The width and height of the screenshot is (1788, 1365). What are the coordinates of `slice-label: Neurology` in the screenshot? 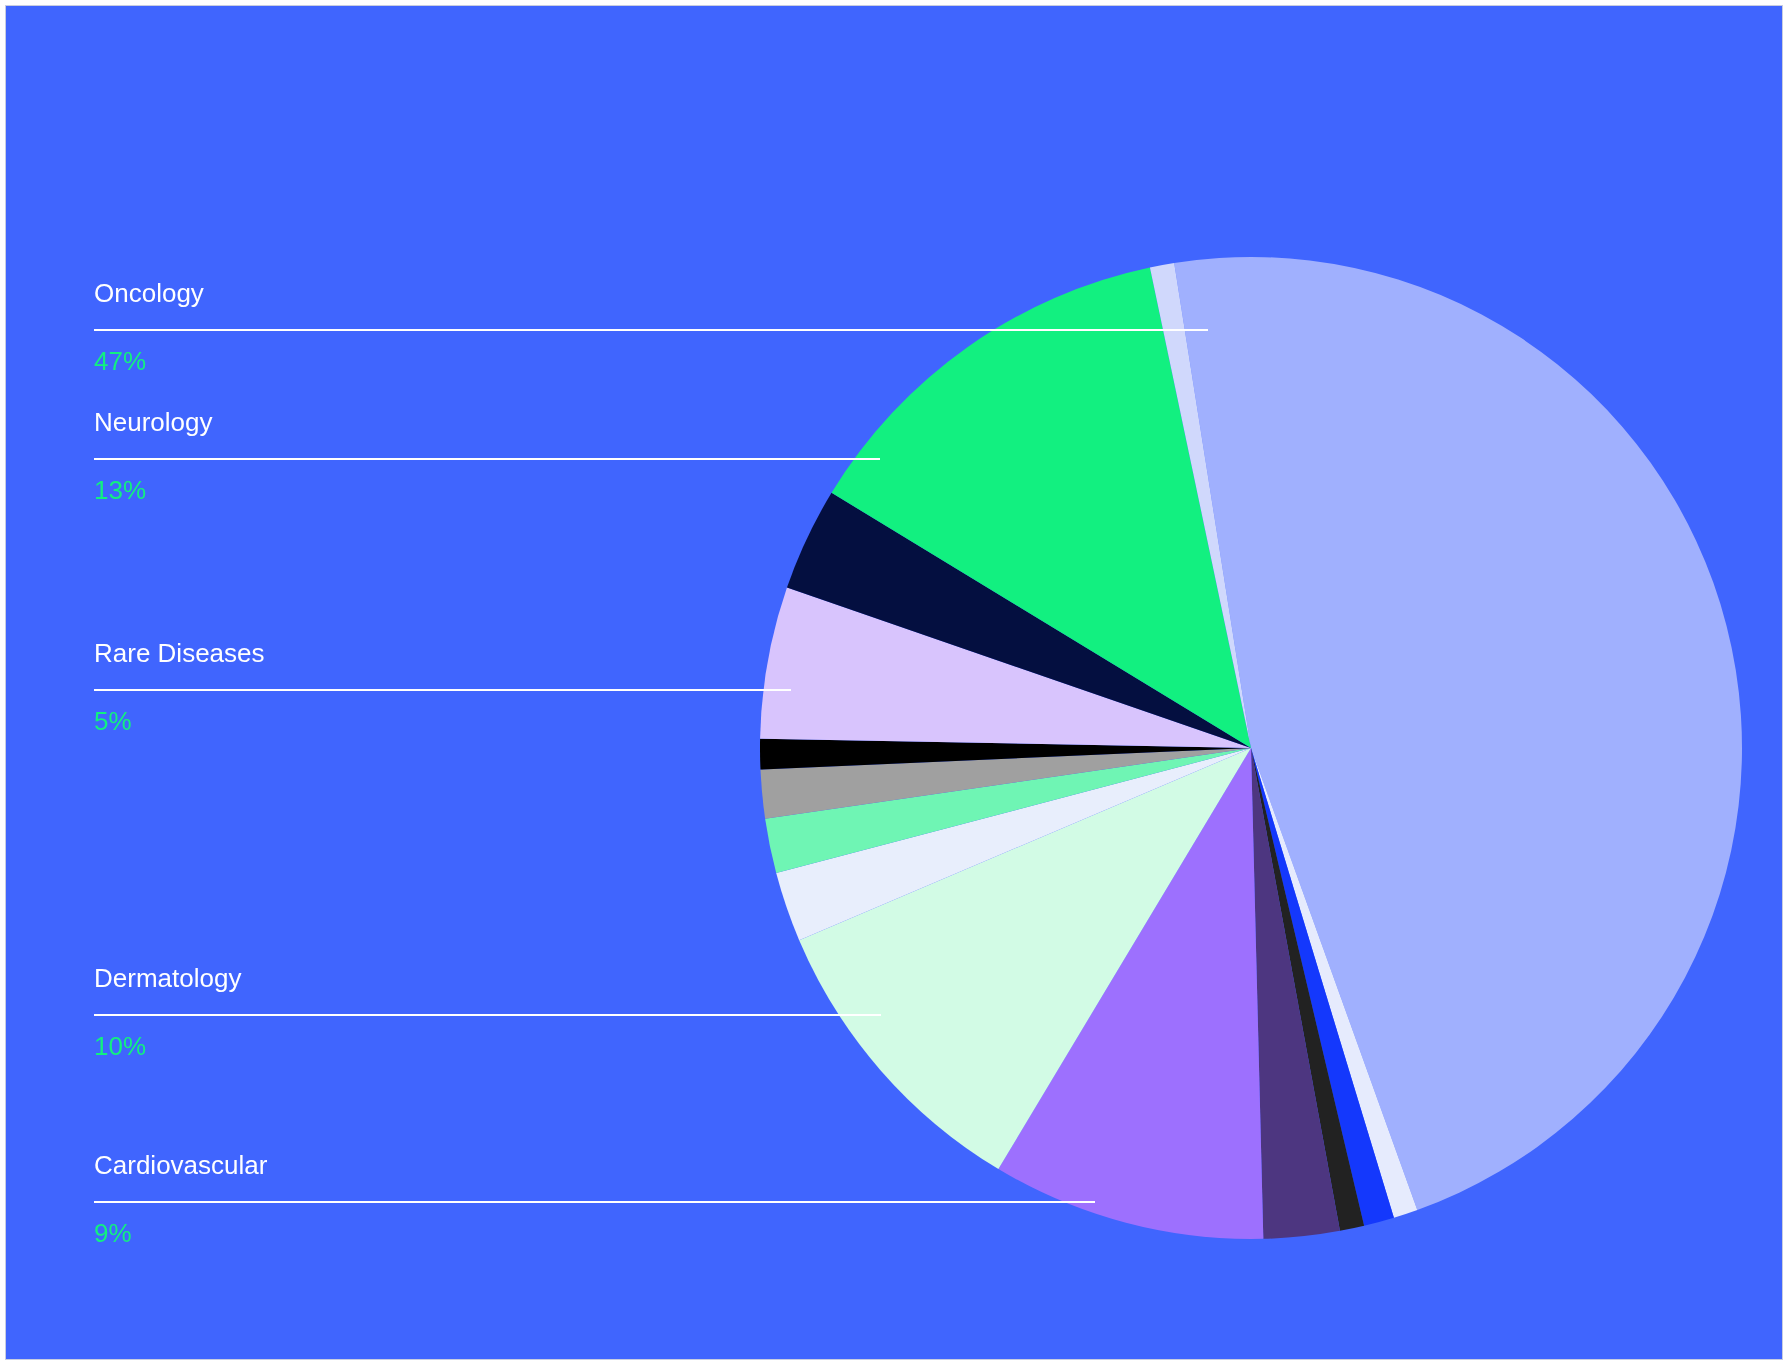 It's located at (153, 421).